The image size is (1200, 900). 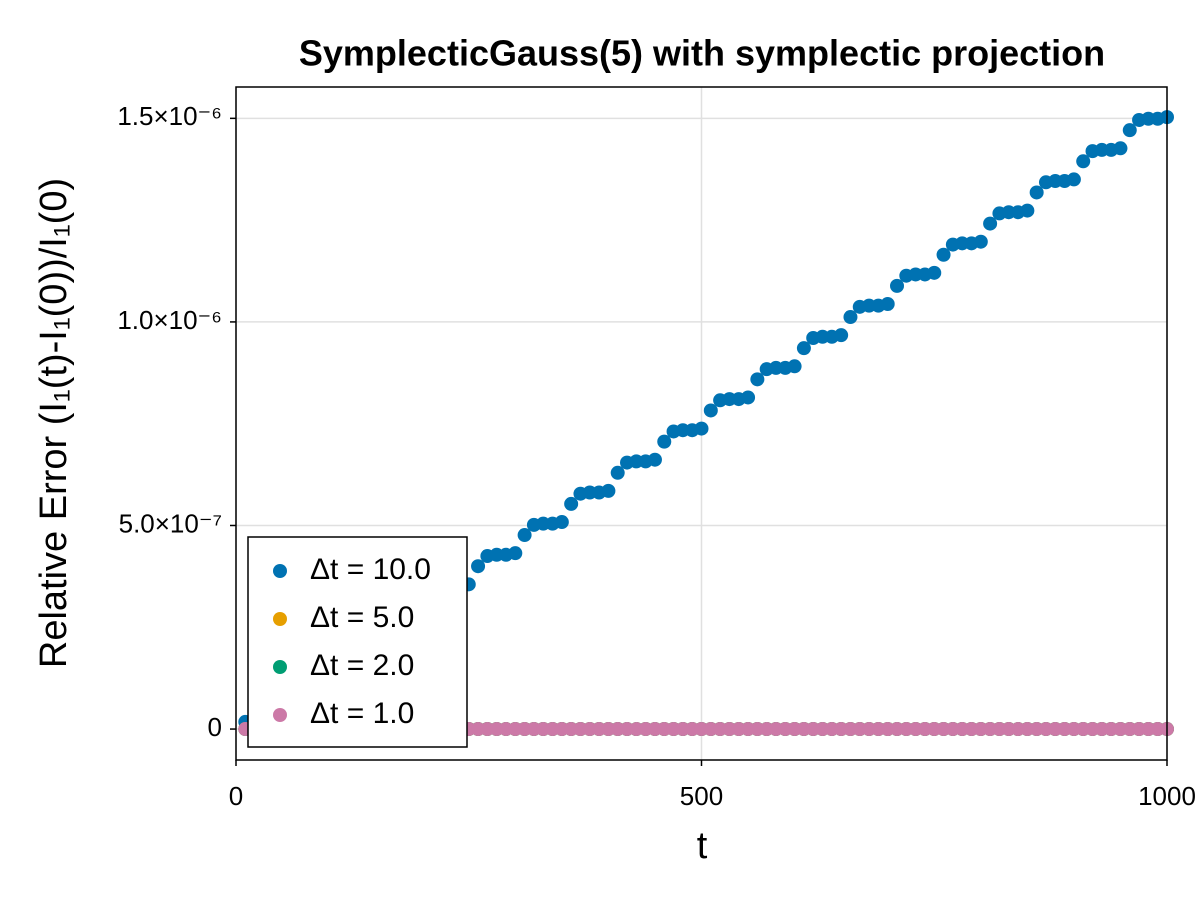 What do you see at coordinates (702, 846) in the screenshot?
I see `x-axis-label: t` at bounding box center [702, 846].